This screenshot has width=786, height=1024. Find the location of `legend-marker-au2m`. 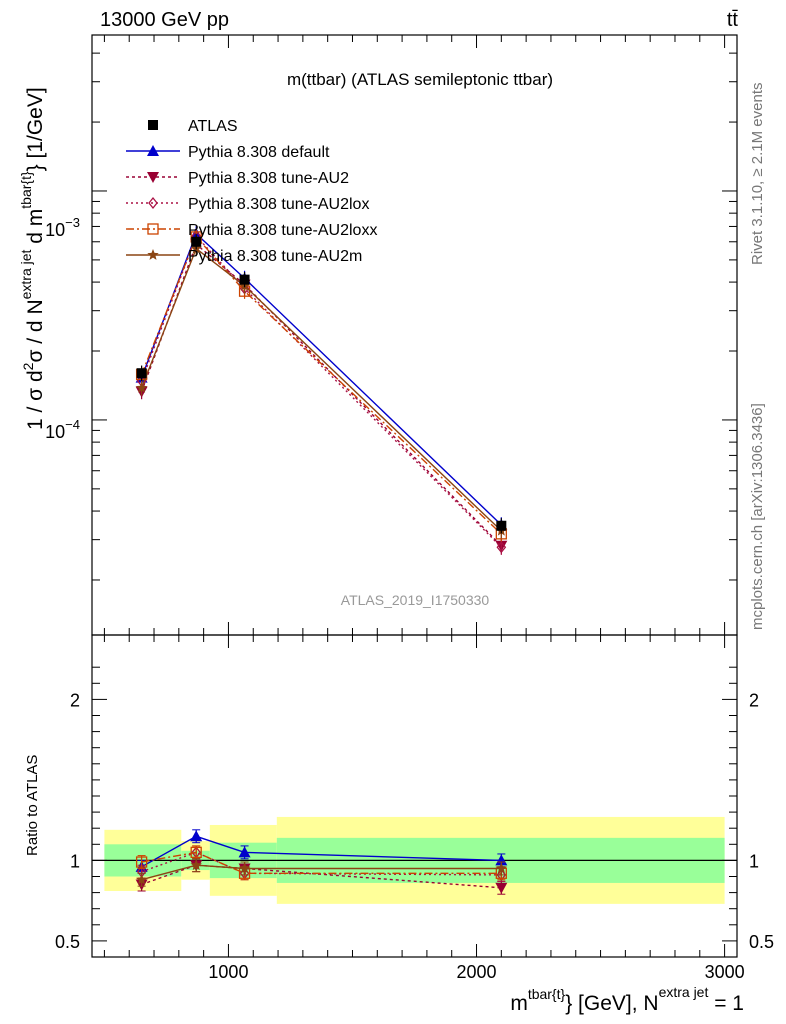

legend-marker-au2m is located at coordinates (153, 254).